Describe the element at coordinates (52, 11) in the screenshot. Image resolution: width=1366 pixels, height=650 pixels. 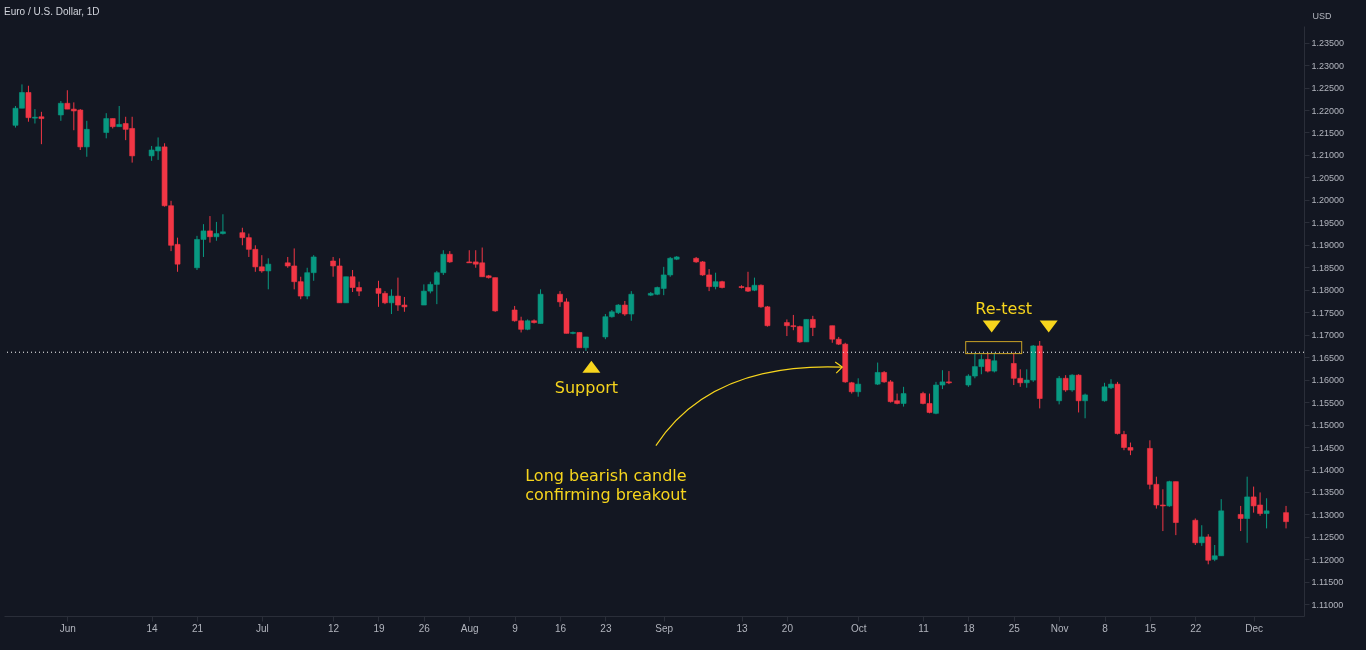
I see `chart-title: Euro / U.S. Dollar, 1D` at that location.